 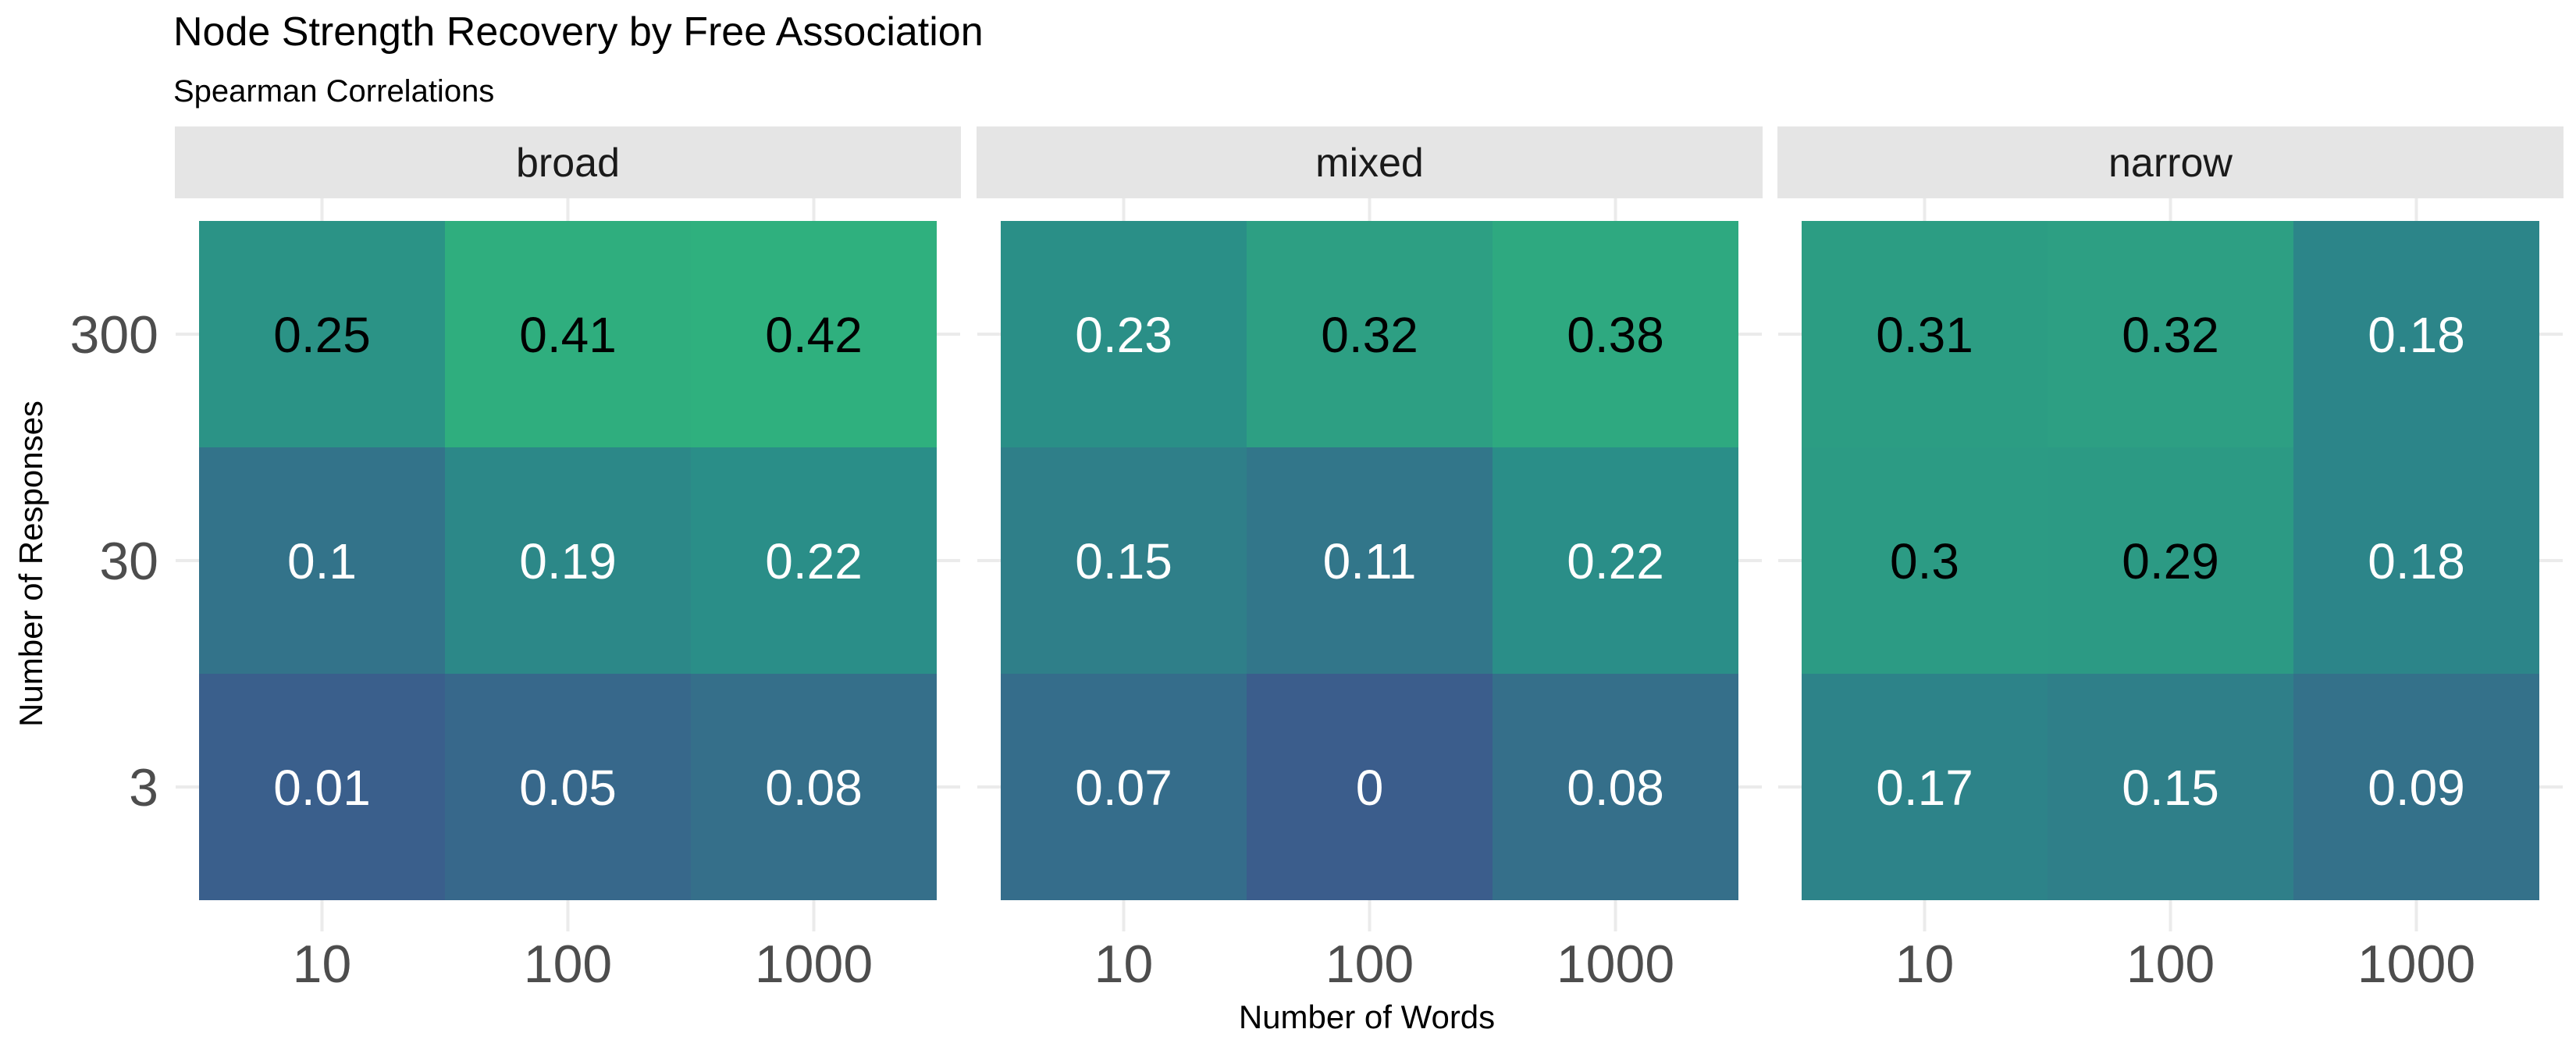 I want to click on cell-value-label: 0.17, so click(x=1924, y=788).